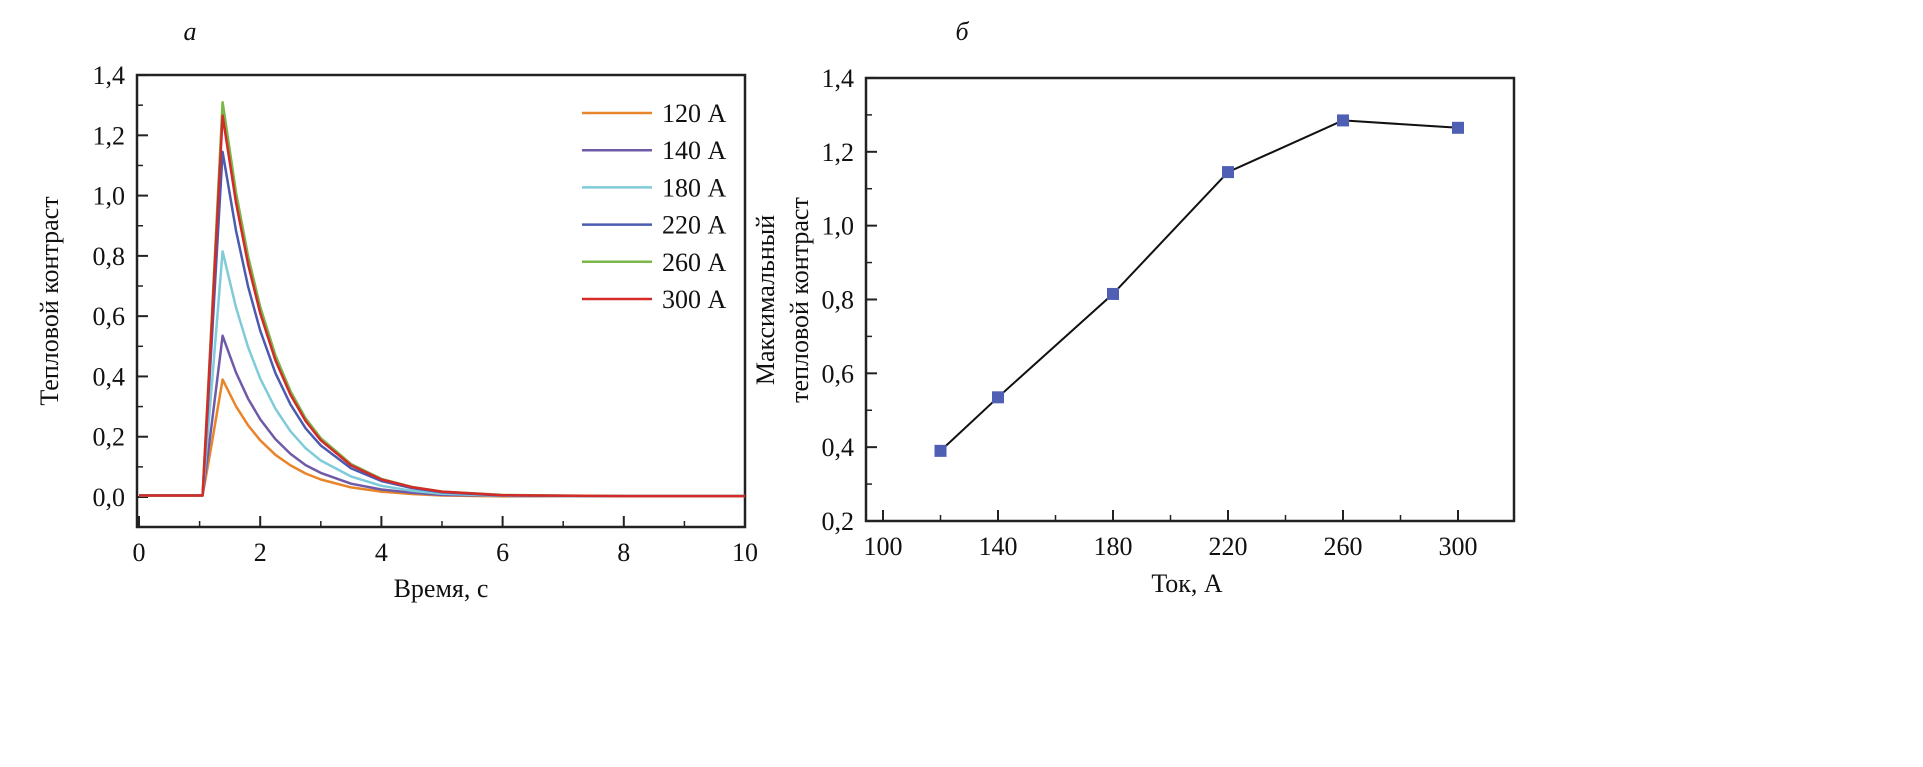 The height and width of the screenshot is (767, 1923). Describe the element at coordinates (442, 438) in the screenshot. I see `series-line-120а` at that location.